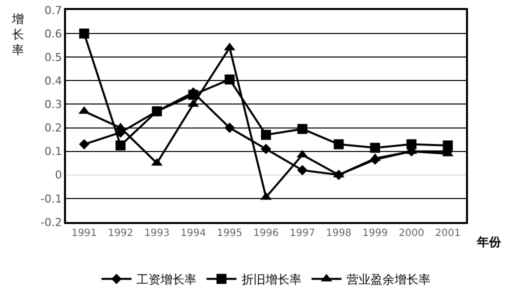 The height and width of the screenshot is (303, 516). Describe the element at coordinates (489, 242) in the screenshot. I see `x-axis-title: 年份` at that location.